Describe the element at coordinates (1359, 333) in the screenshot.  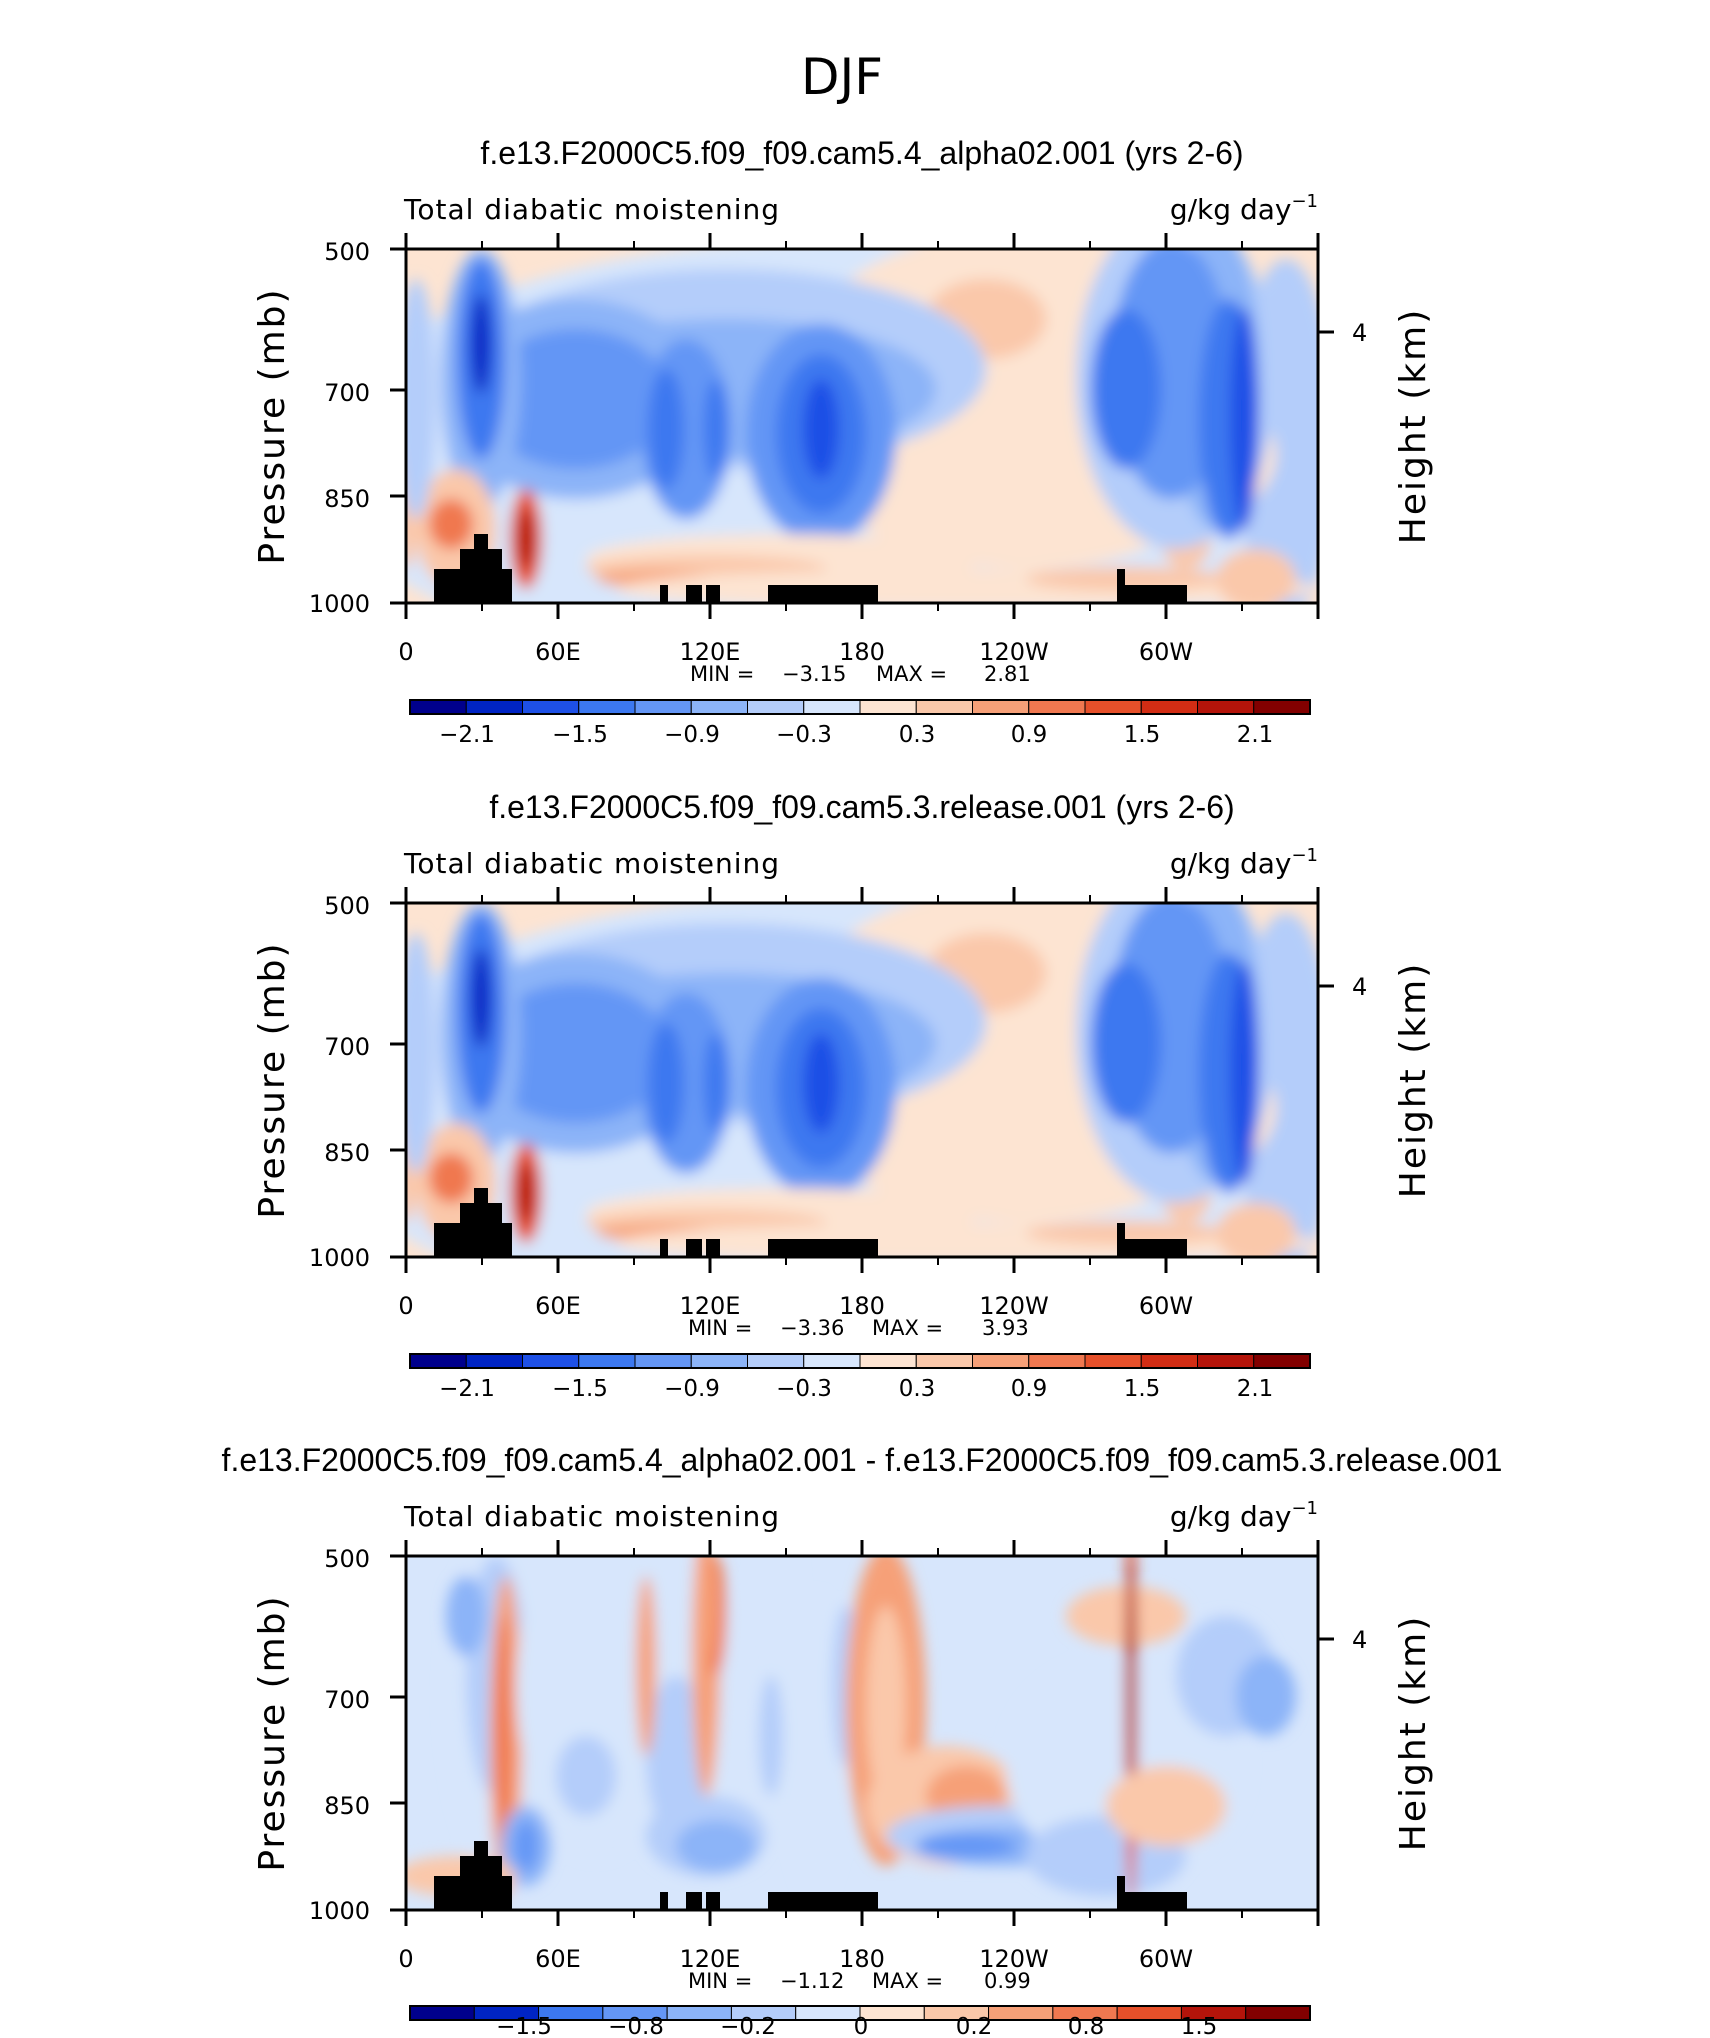
I see `y-right-tick-4: 4` at that location.